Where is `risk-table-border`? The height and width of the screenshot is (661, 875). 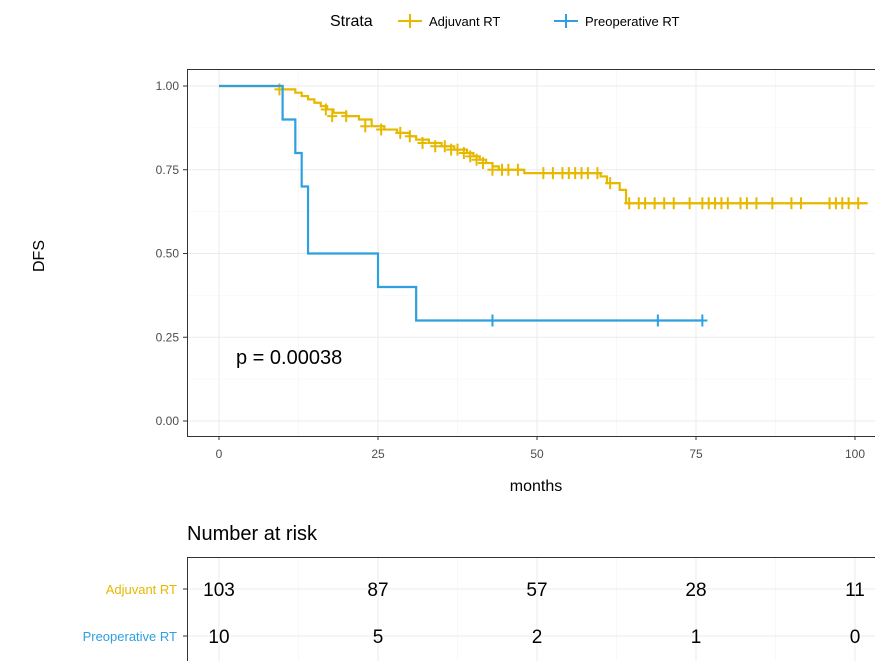 risk-table-border is located at coordinates (531, 609).